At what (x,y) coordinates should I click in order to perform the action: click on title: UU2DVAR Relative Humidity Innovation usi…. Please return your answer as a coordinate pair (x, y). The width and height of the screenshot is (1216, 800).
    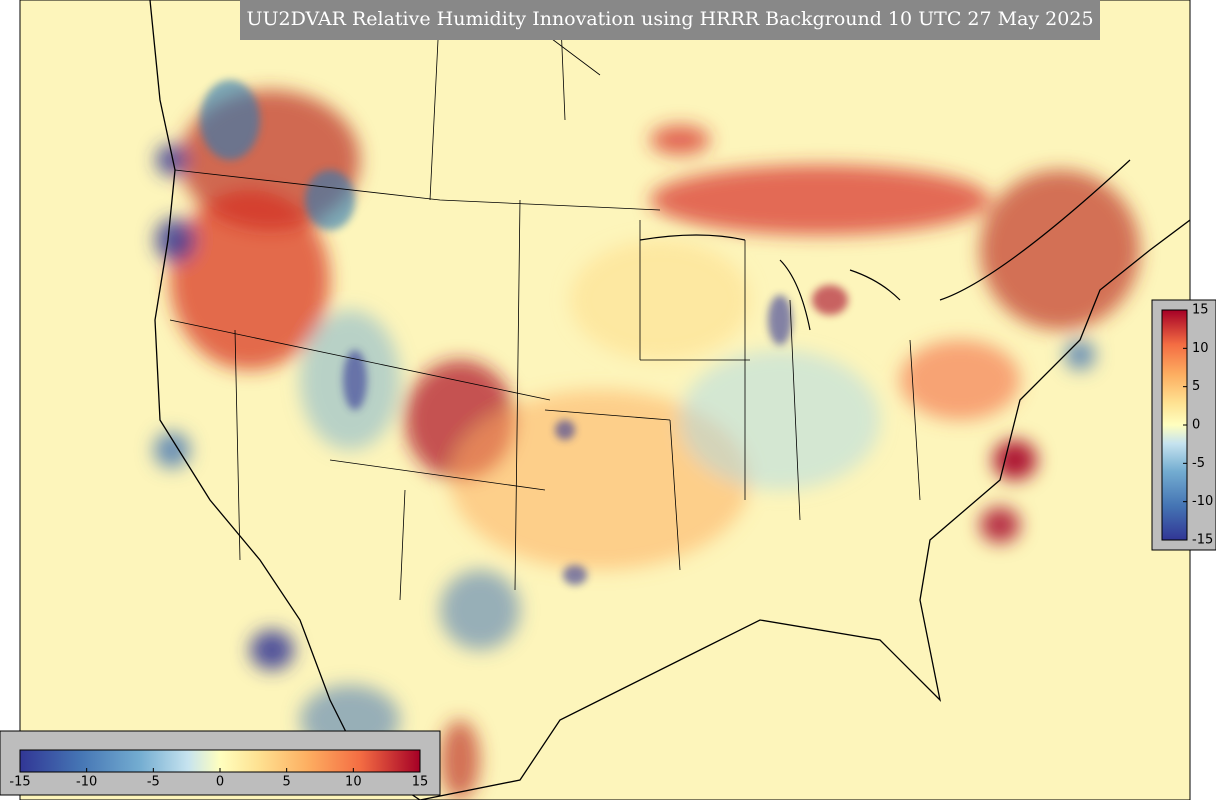
    Looking at the image, I should click on (669, 19).